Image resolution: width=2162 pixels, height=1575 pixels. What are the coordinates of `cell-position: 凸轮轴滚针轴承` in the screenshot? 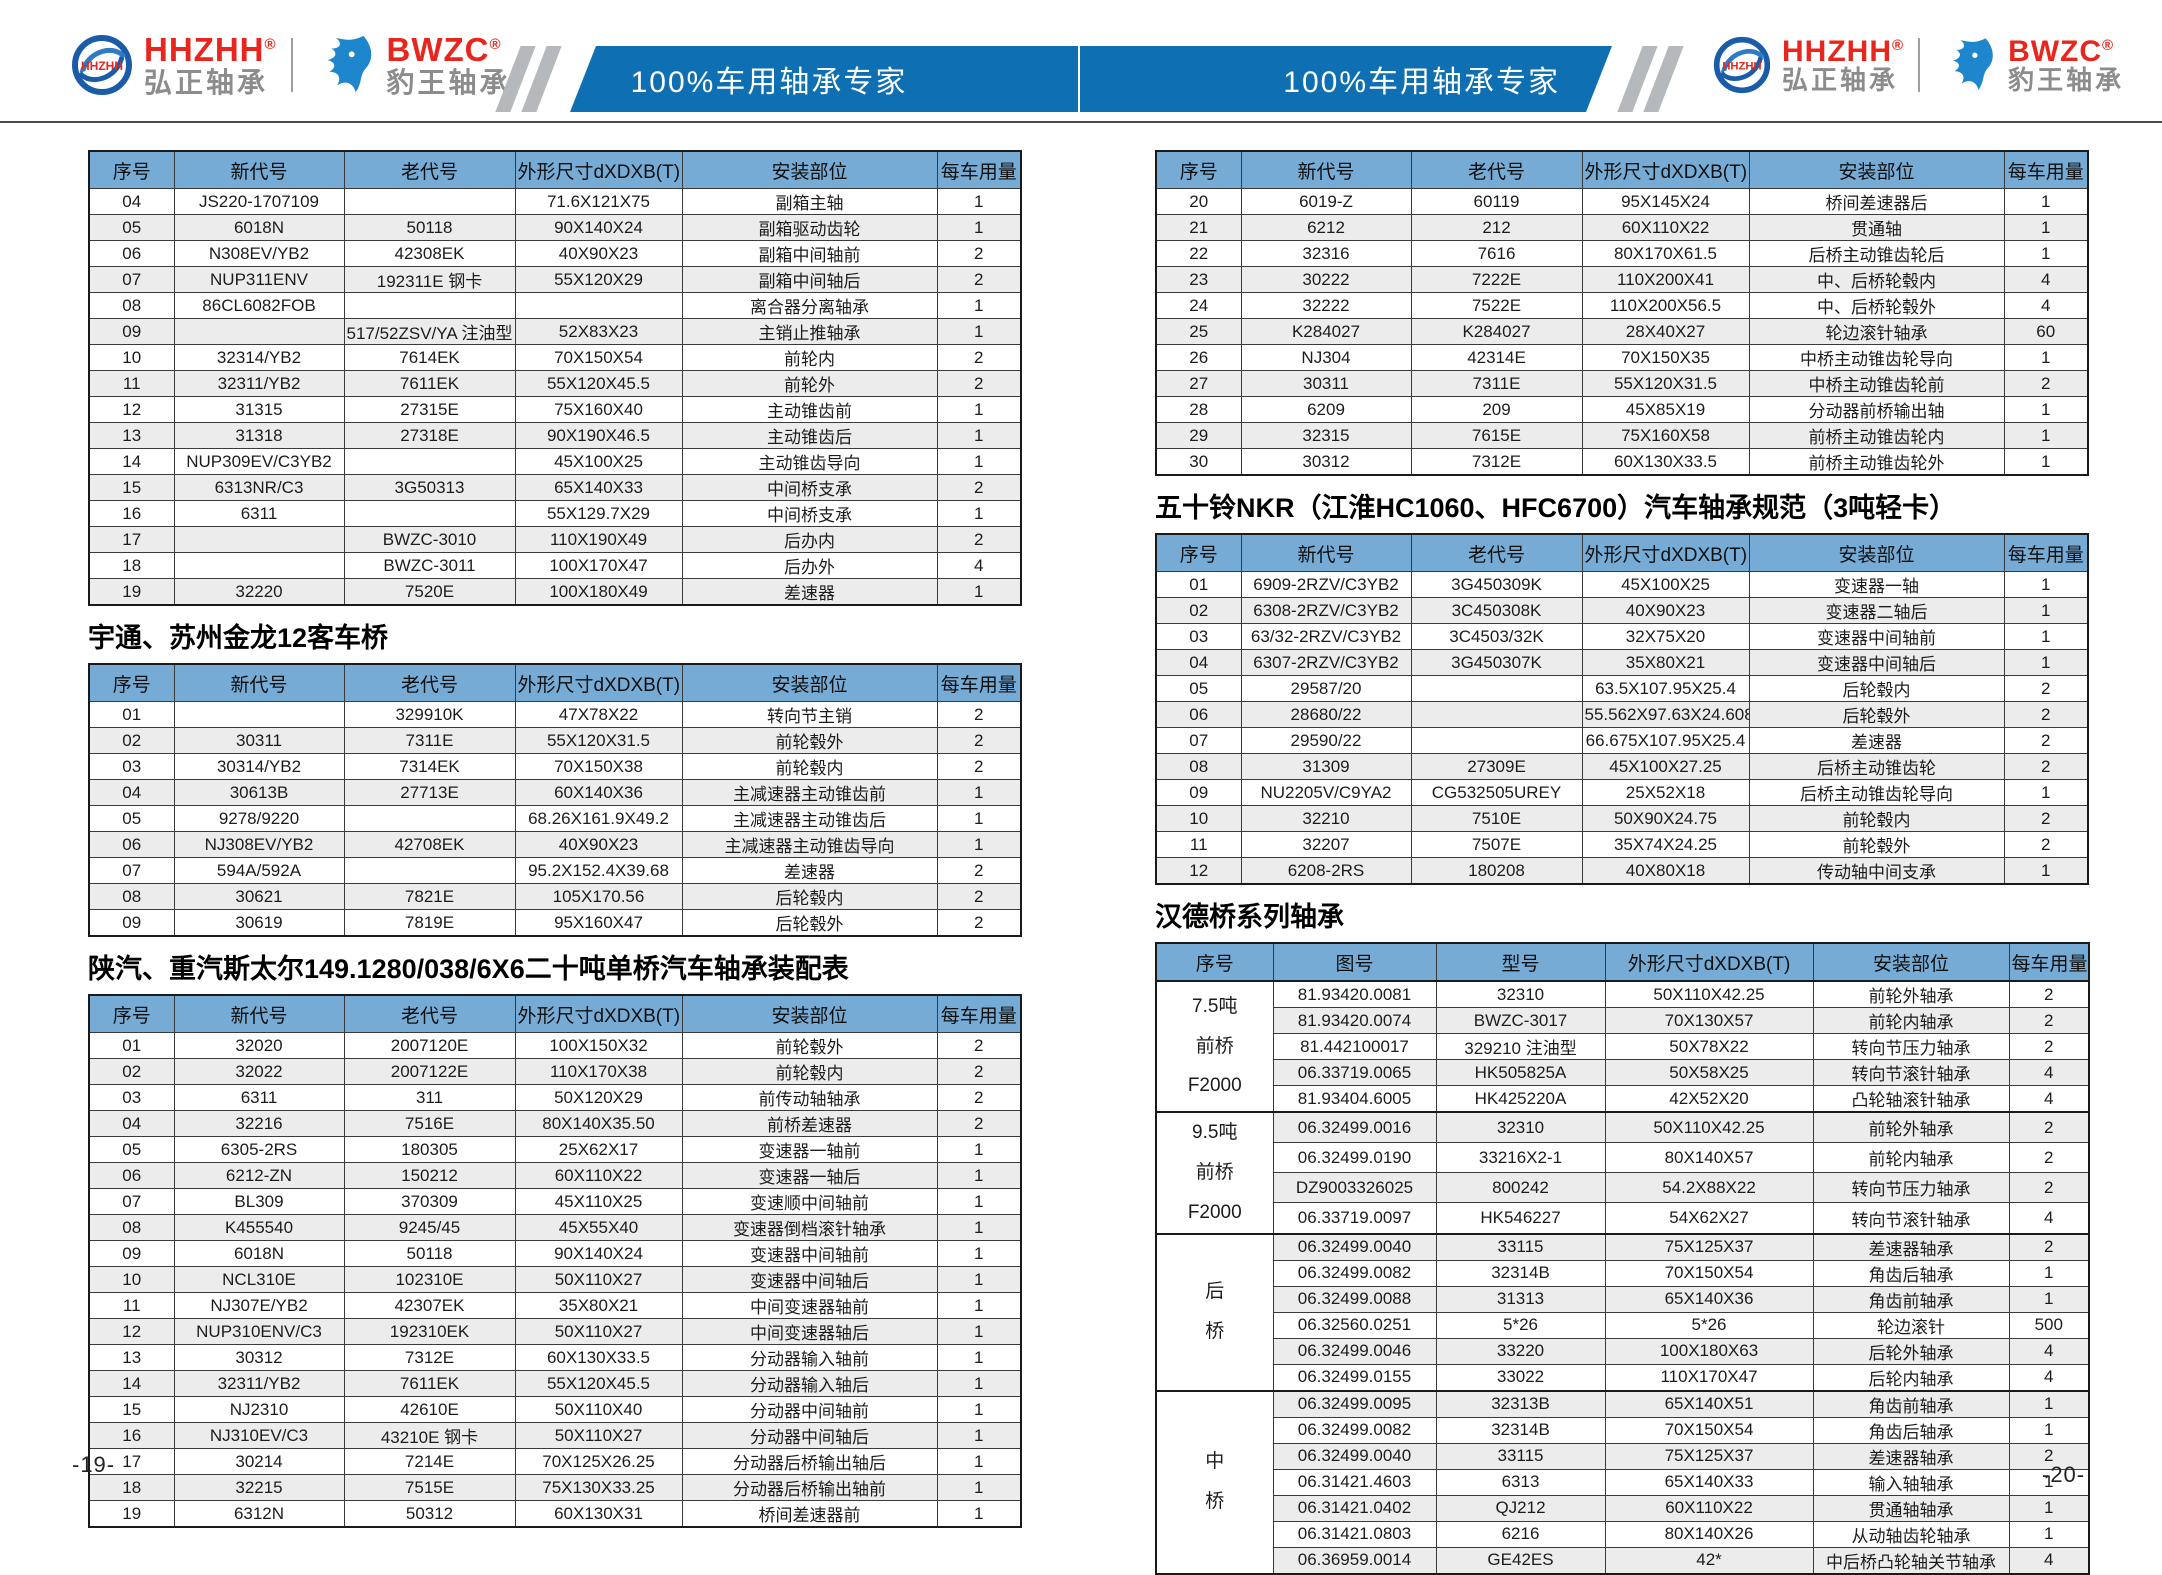 It's located at (1911, 1099).